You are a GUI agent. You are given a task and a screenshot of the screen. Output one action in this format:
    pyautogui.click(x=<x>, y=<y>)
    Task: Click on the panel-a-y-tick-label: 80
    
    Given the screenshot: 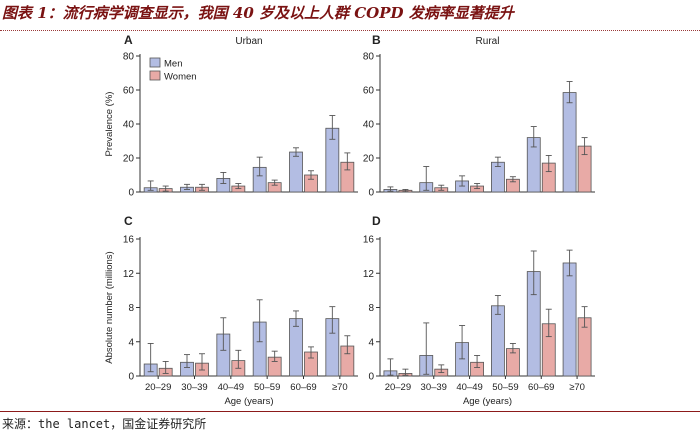 What is the action you would take?
    pyautogui.click(x=129, y=57)
    